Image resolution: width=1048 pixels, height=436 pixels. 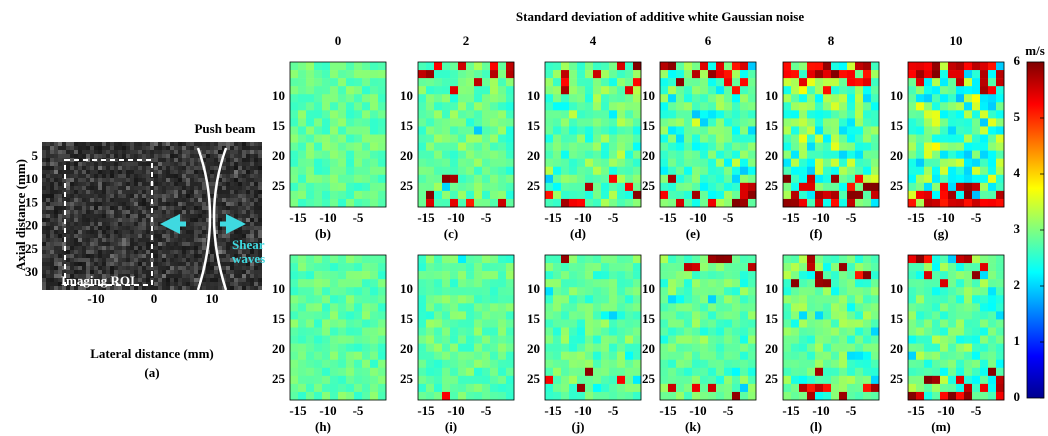 I want to click on y-tick-label: 15, so click(x=279, y=318).